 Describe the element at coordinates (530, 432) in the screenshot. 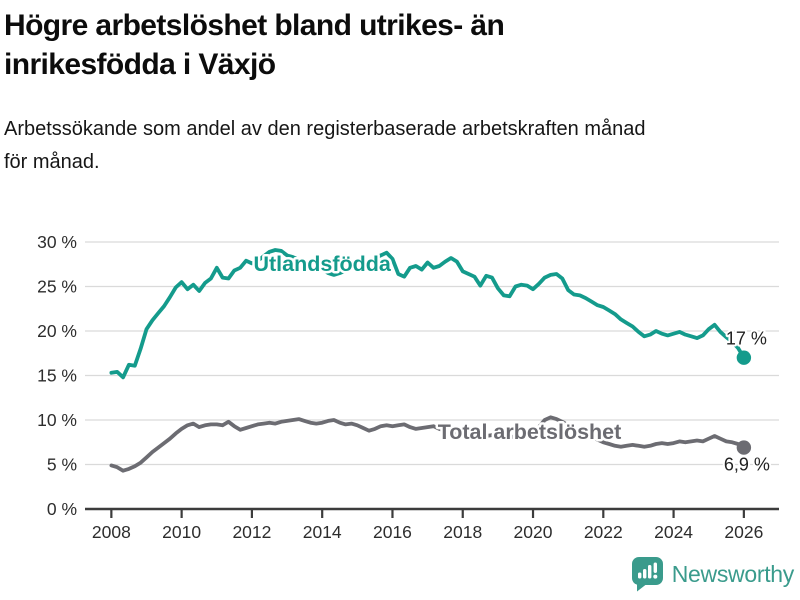

I see `series-label: Total arbetslöshet` at that location.